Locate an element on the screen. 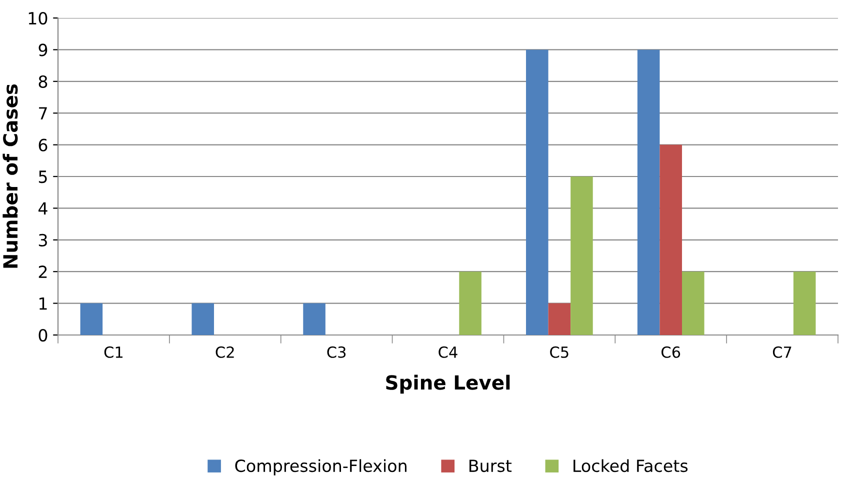 This screenshot has height=484, width=843. legend-label: Locked Facets is located at coordinates (631, 465).